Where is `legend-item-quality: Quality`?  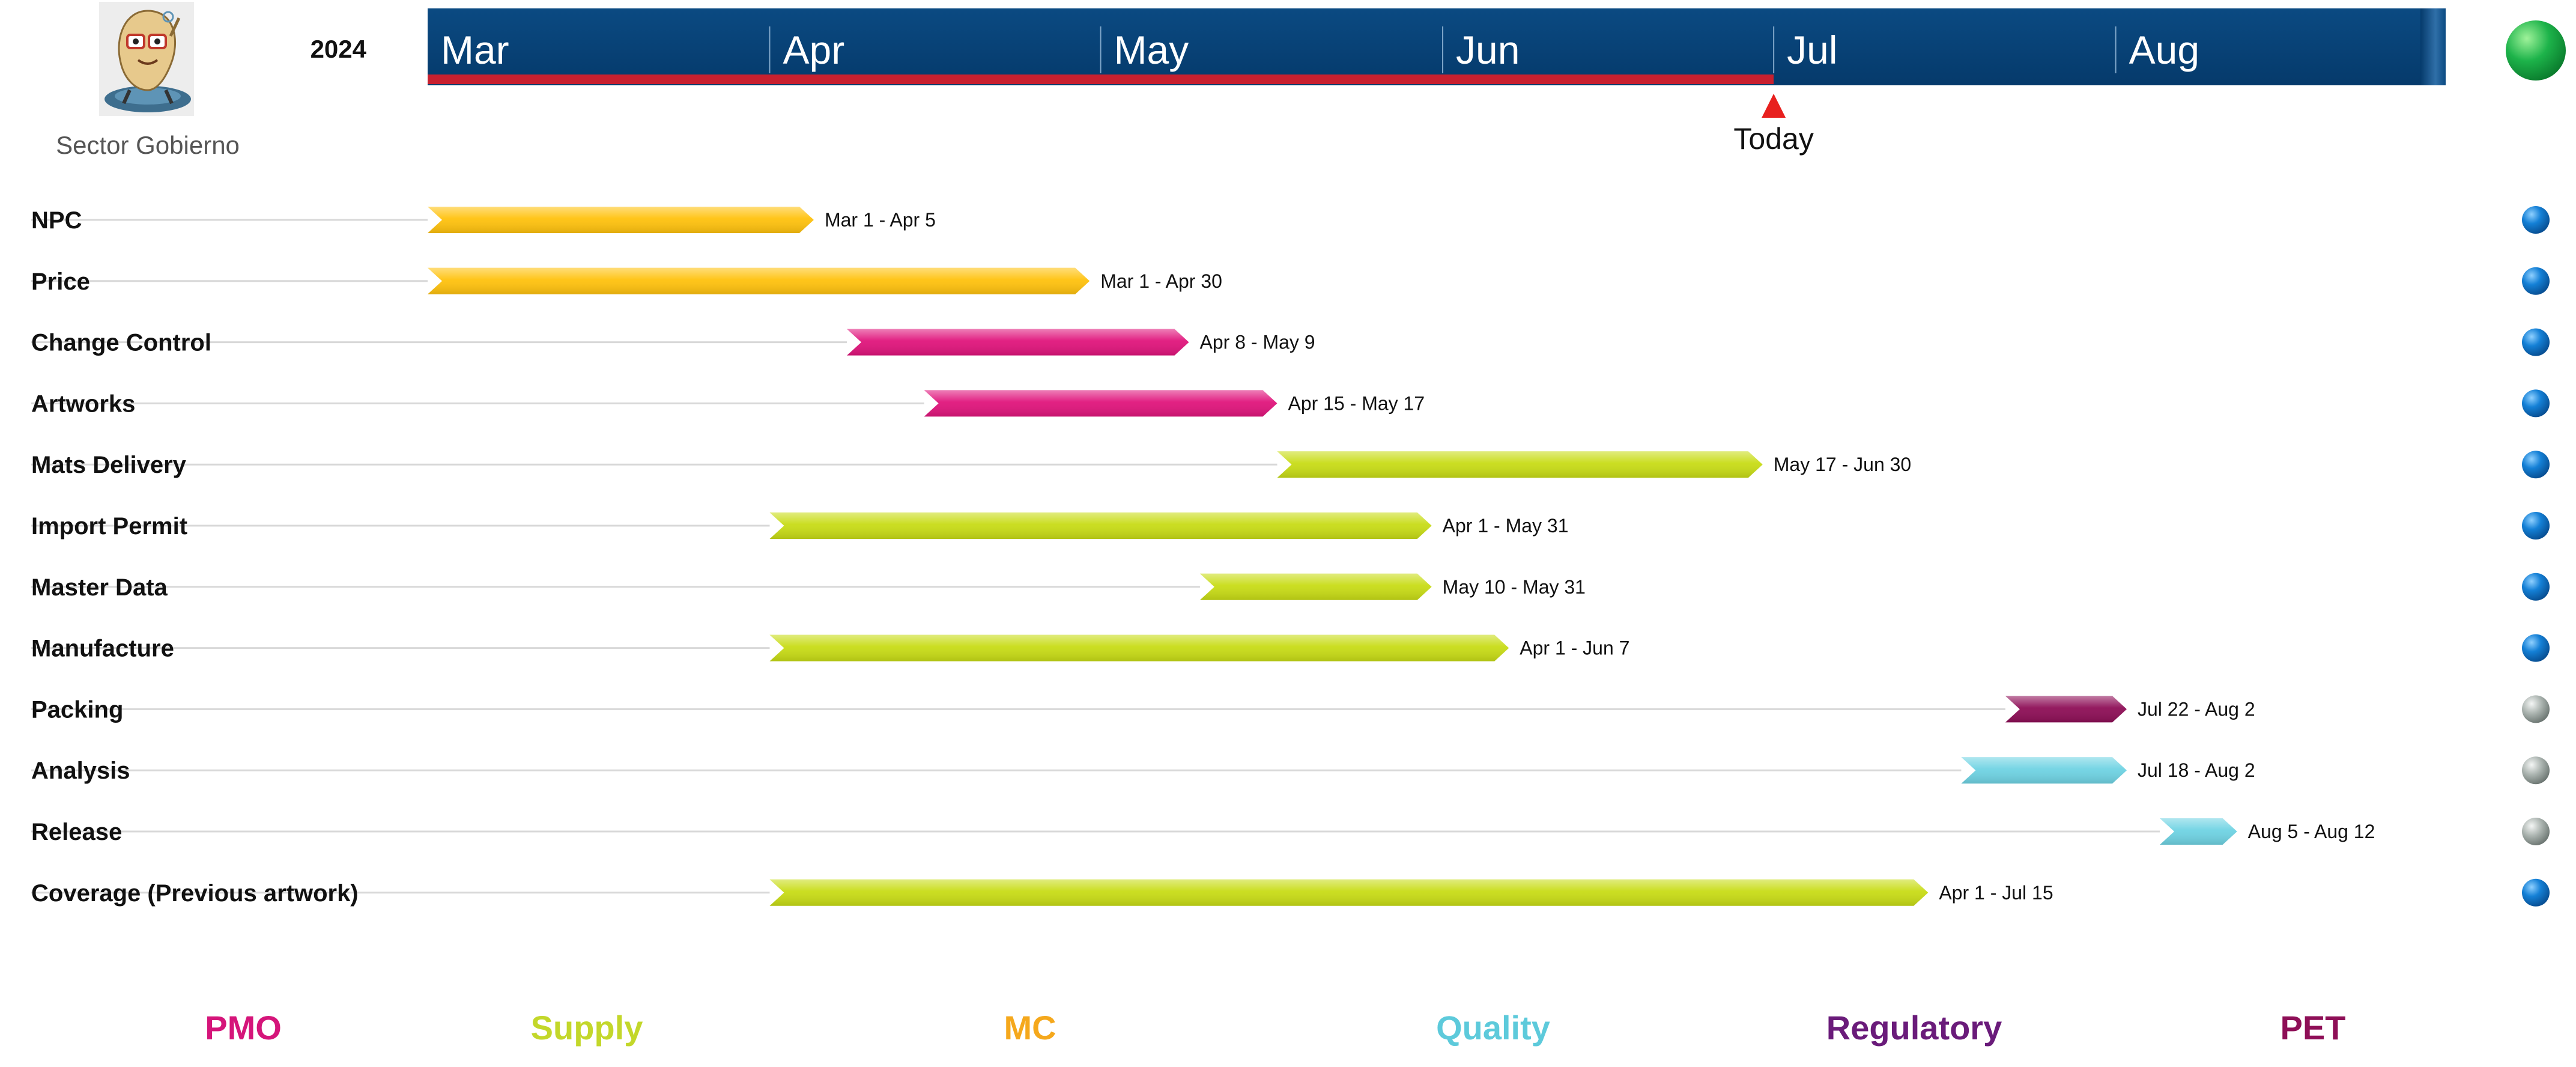
legend-item-quality: Quality is located at coordinates (1493, 1028).